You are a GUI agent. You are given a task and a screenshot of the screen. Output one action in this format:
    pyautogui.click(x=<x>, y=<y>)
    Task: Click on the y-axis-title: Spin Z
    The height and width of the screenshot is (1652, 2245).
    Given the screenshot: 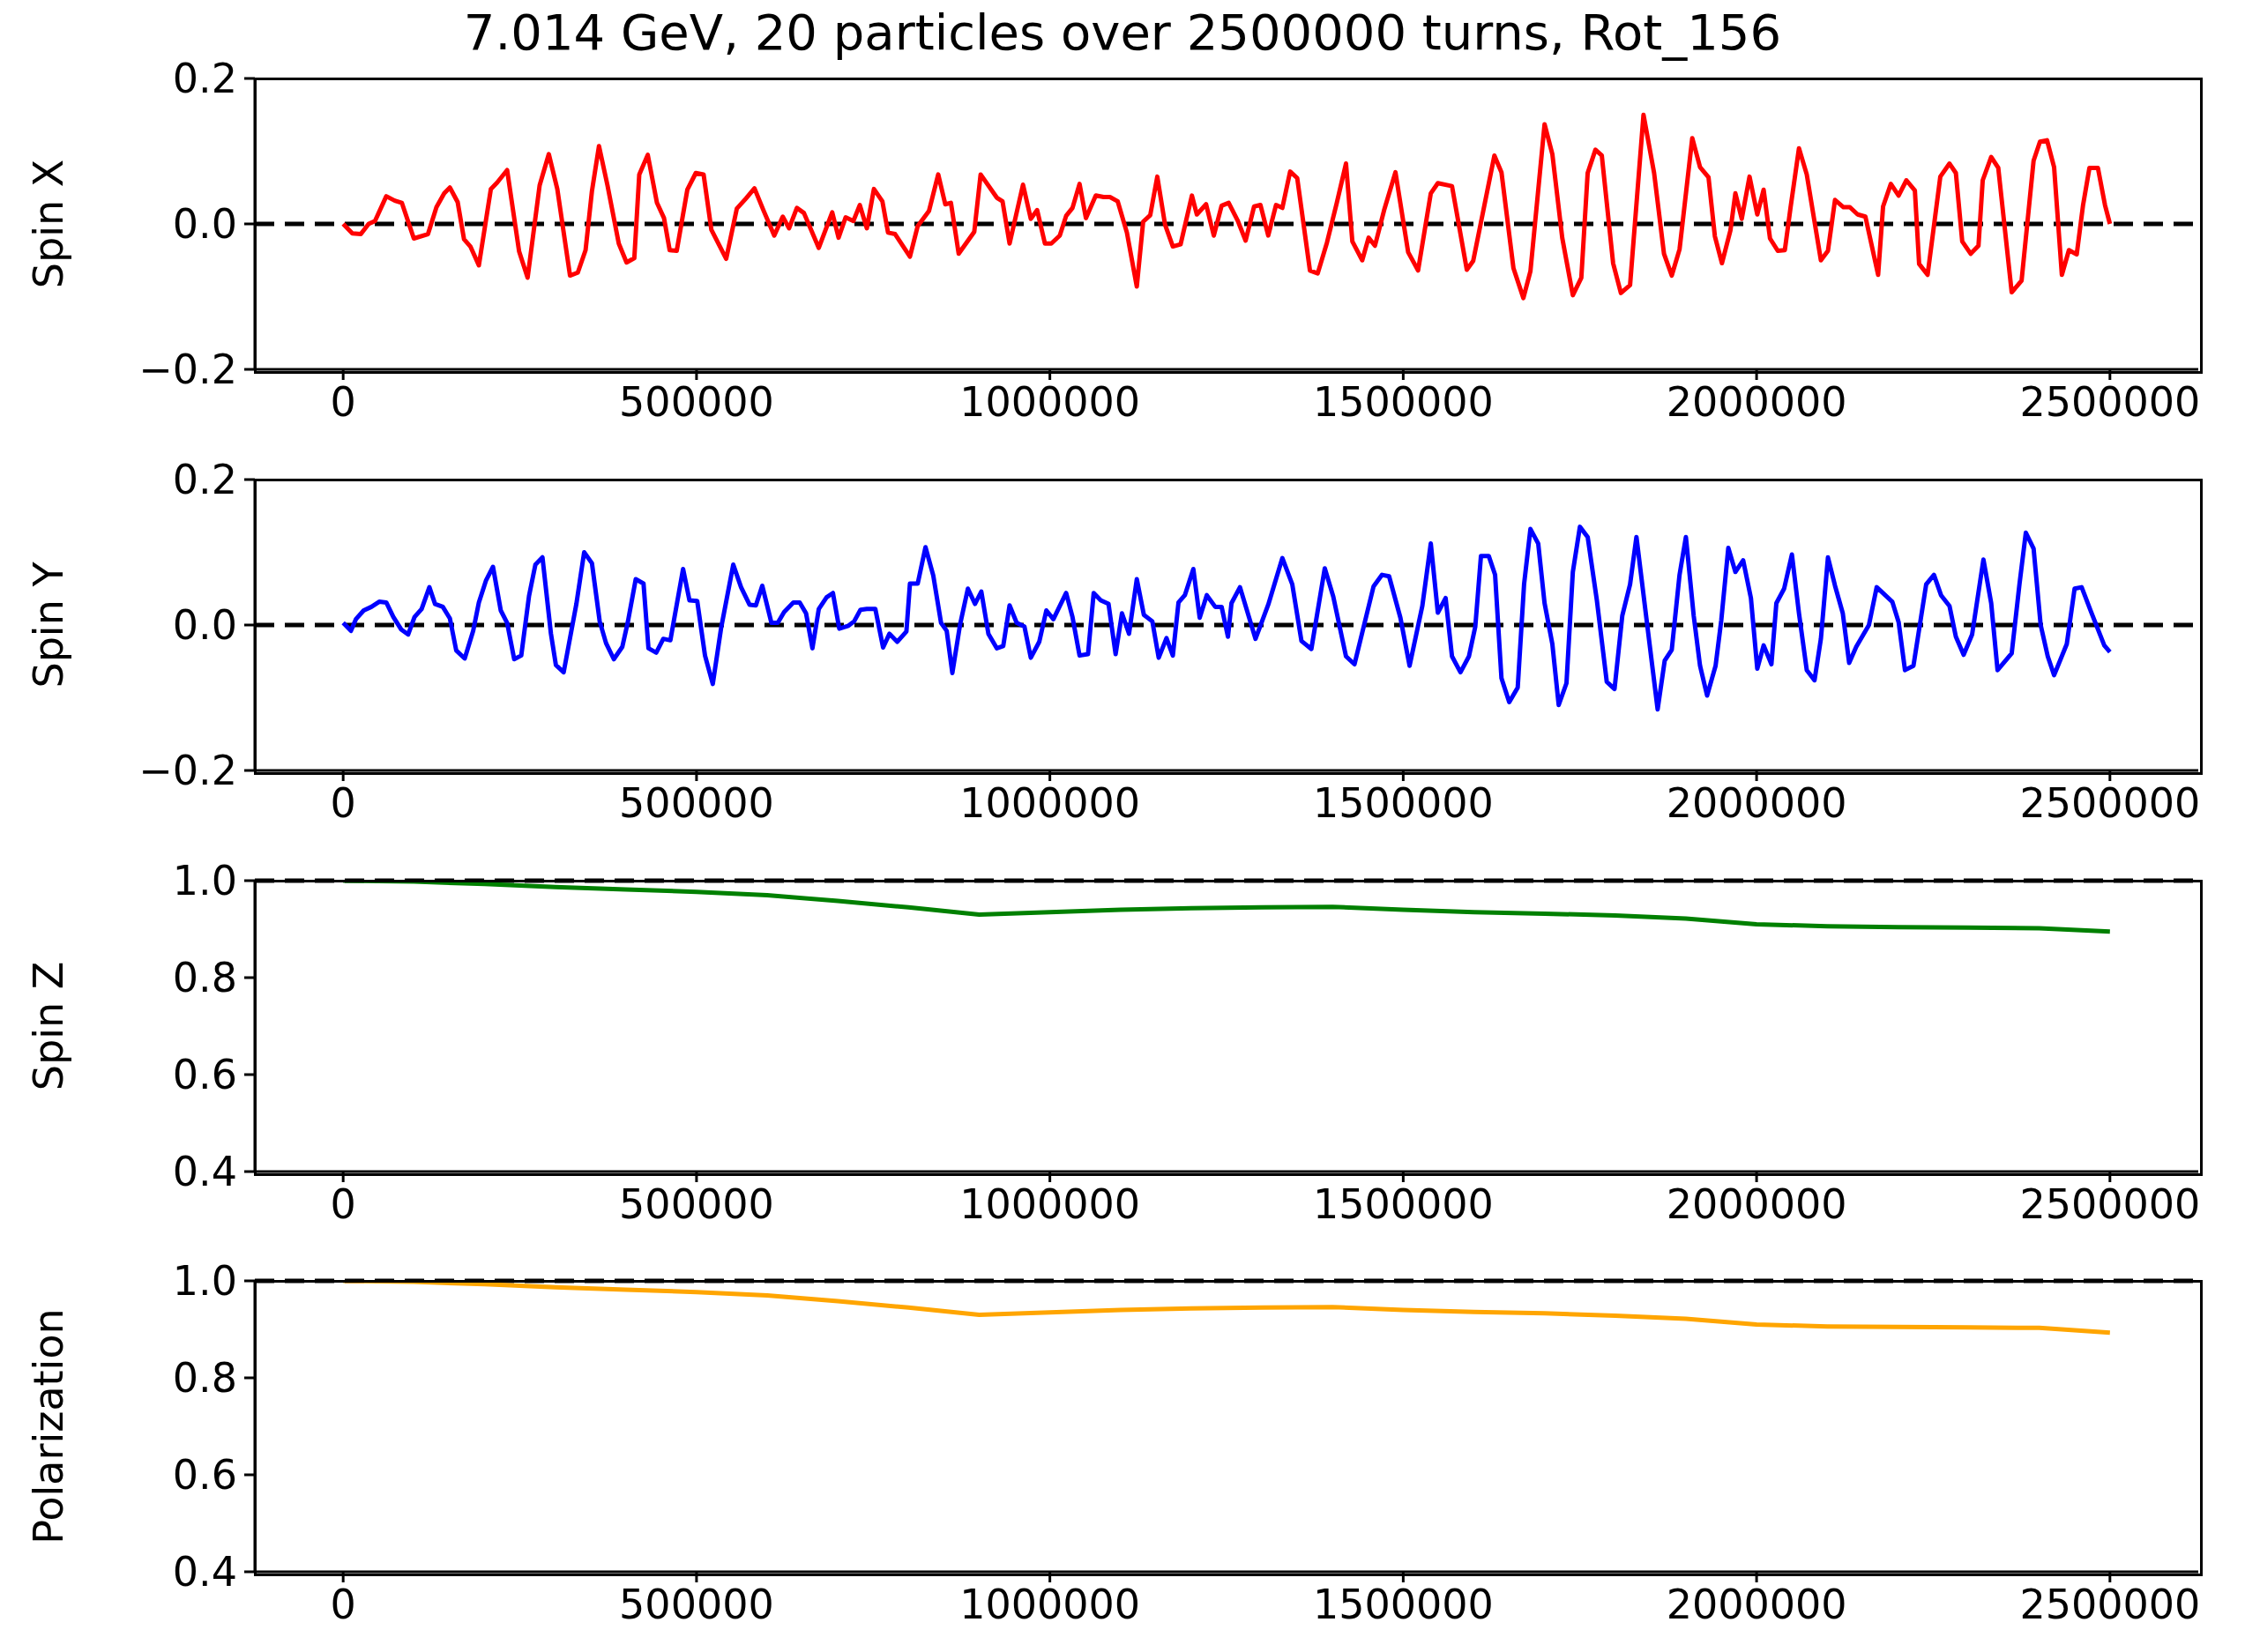 What is the action you would take?
    pyautogui.click(x=49, y=1026)
    